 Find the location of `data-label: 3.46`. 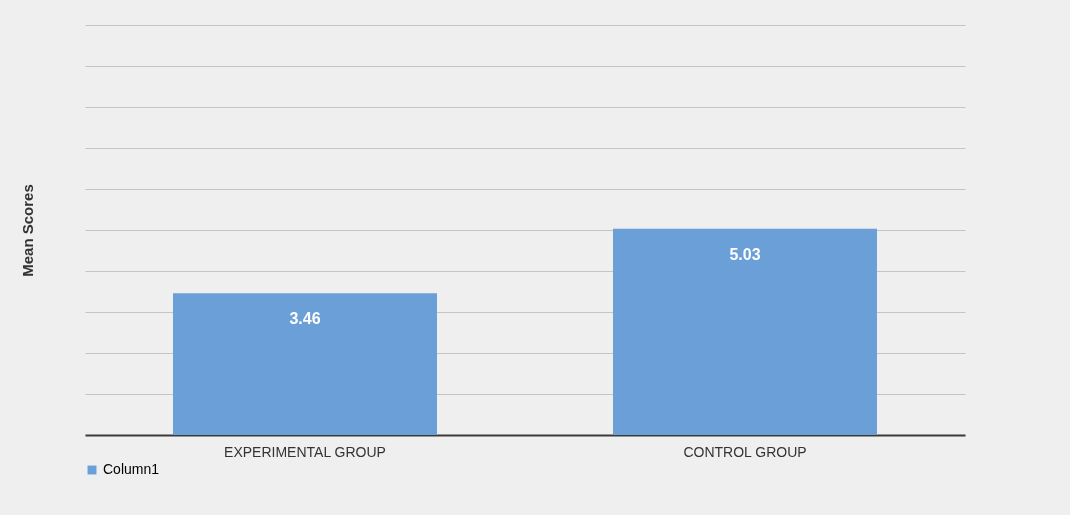

data-label: 3.46 is located at coordinates (305, 319).